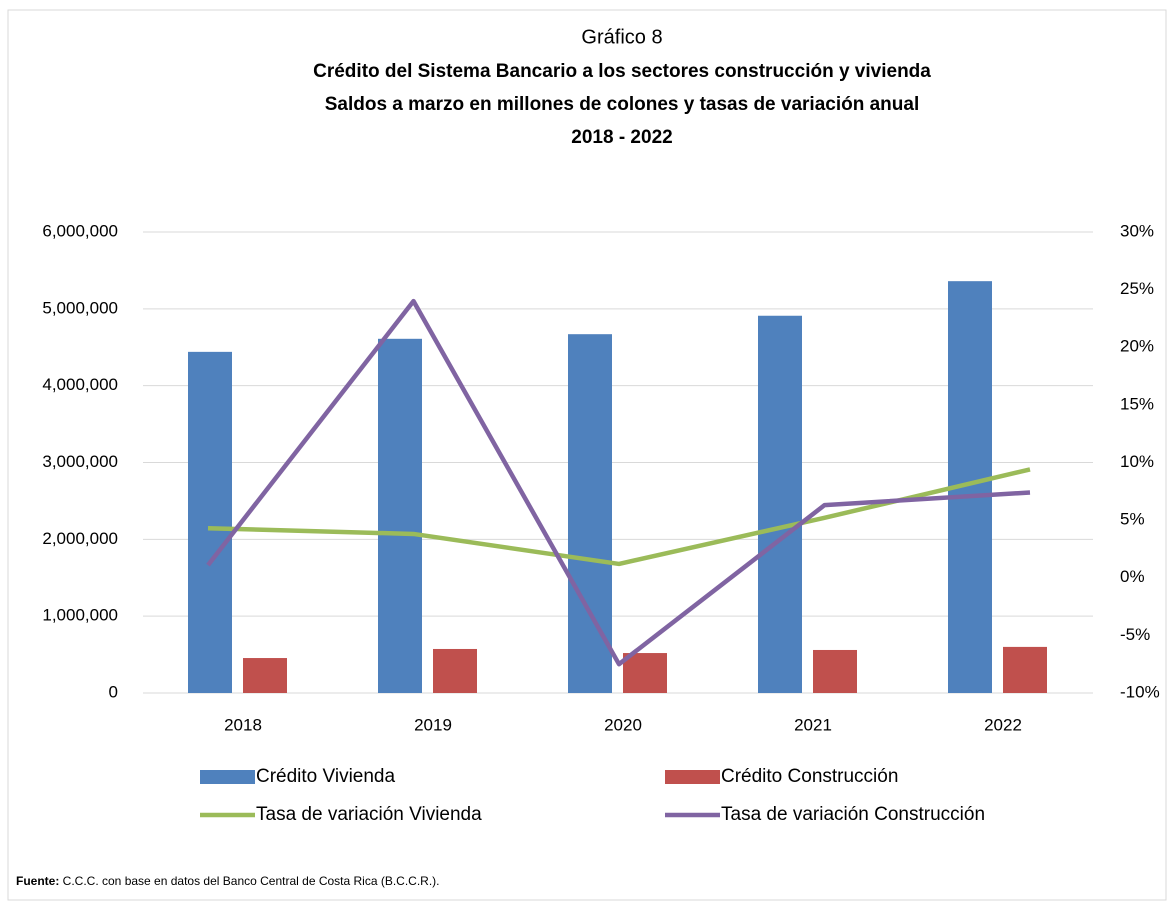  I want to click on x-tick-label: 2022, so click(1003, 724).